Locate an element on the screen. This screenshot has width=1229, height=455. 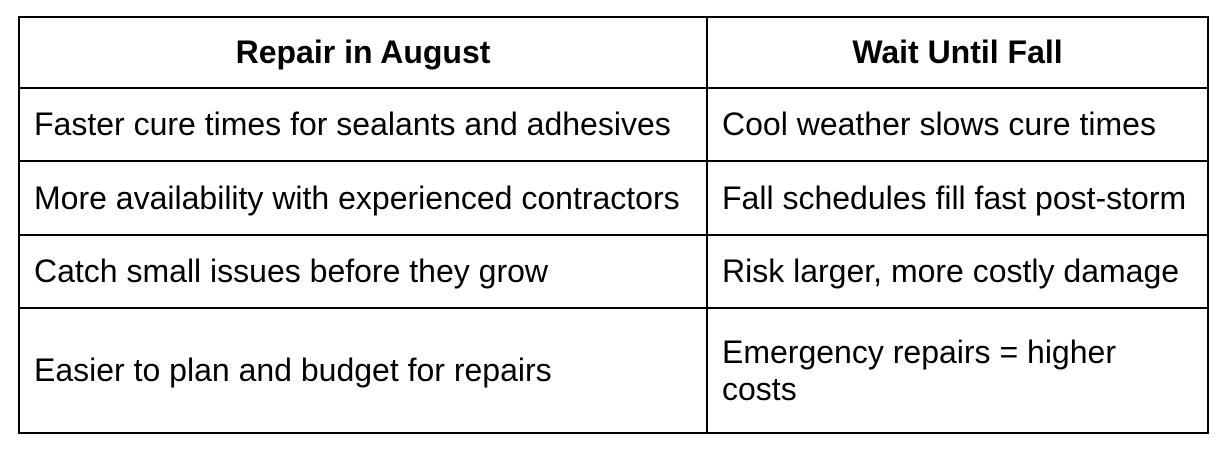
table-cell-wait-risk-2: Fall schedules fill fast post-storm is located at coordinates (957, 198).